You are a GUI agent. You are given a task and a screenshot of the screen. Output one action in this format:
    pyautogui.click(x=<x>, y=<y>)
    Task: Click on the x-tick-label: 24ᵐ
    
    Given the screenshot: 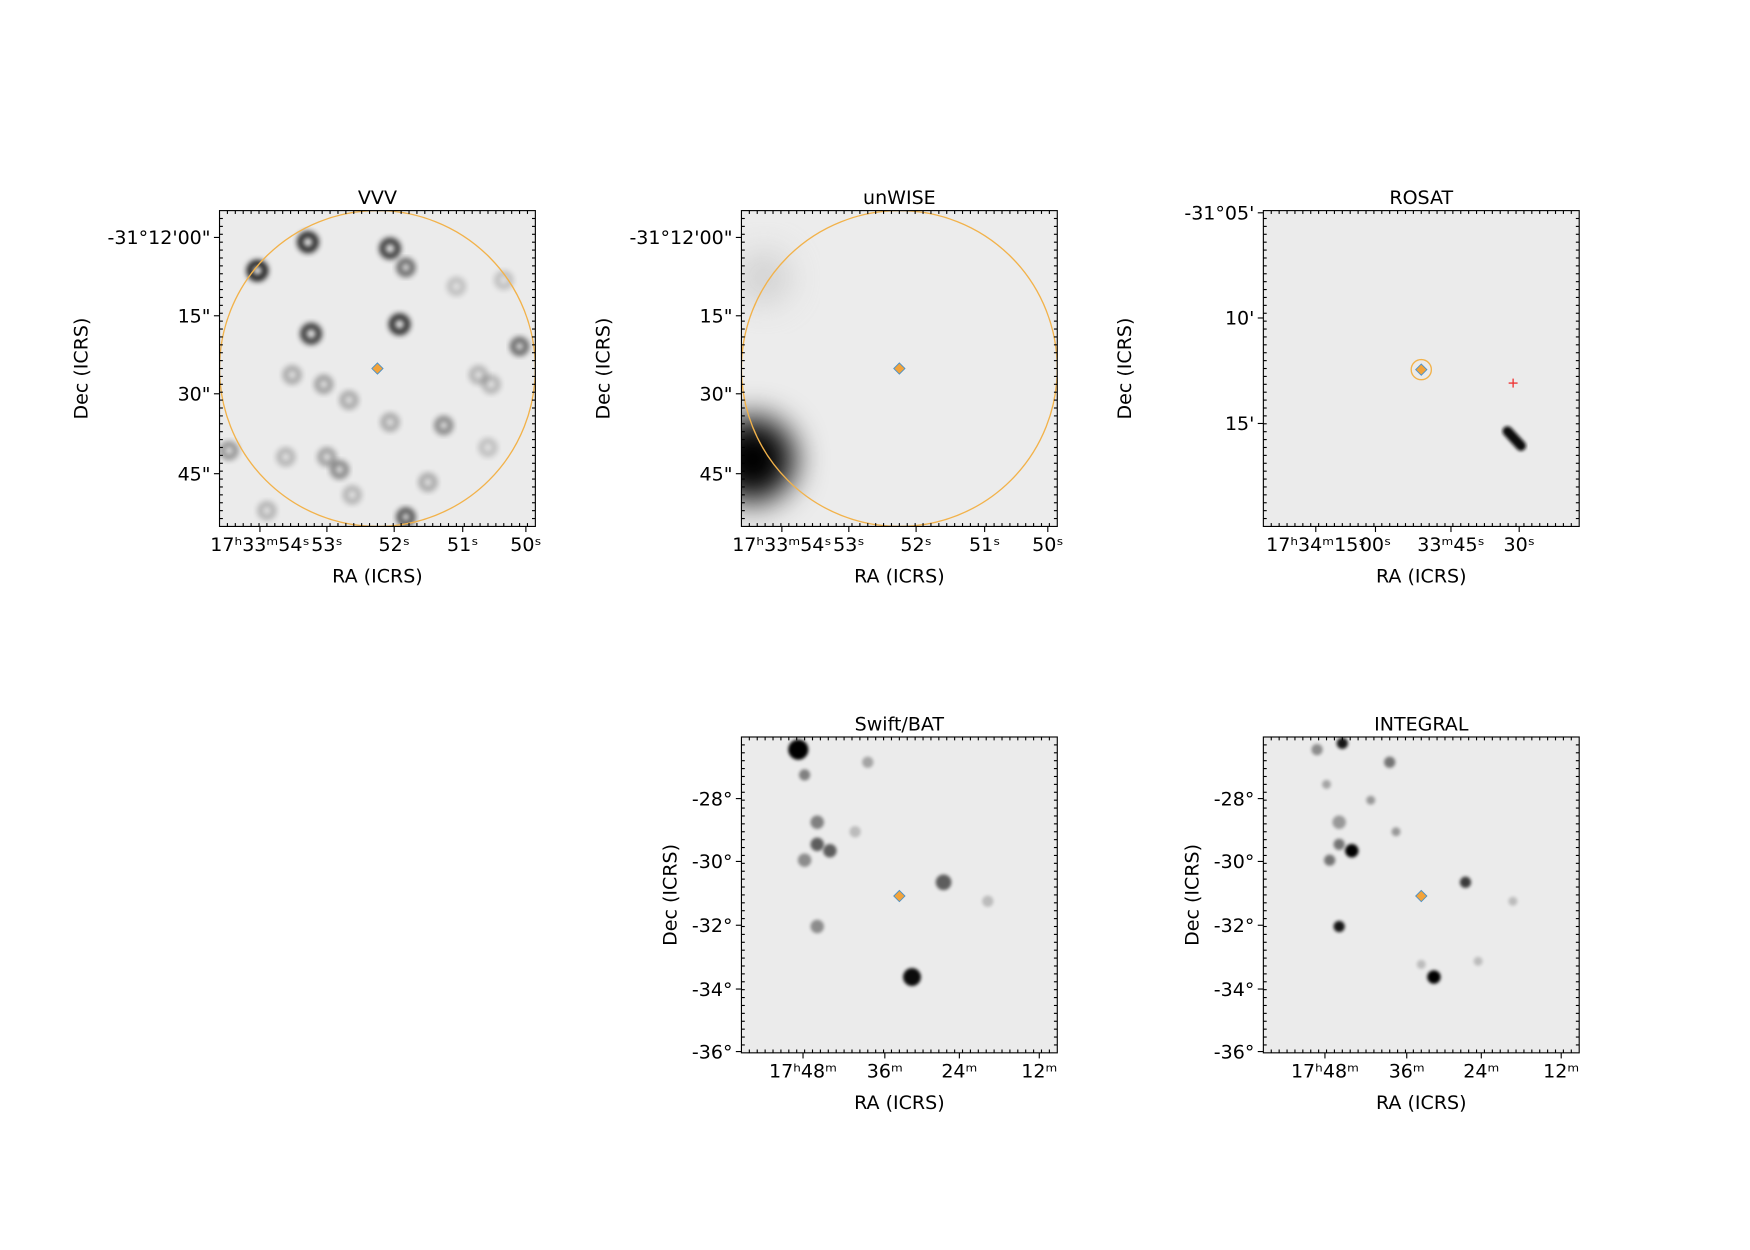 What is the action you would take?
    pyautogui.click(x=959, y=1071)
    